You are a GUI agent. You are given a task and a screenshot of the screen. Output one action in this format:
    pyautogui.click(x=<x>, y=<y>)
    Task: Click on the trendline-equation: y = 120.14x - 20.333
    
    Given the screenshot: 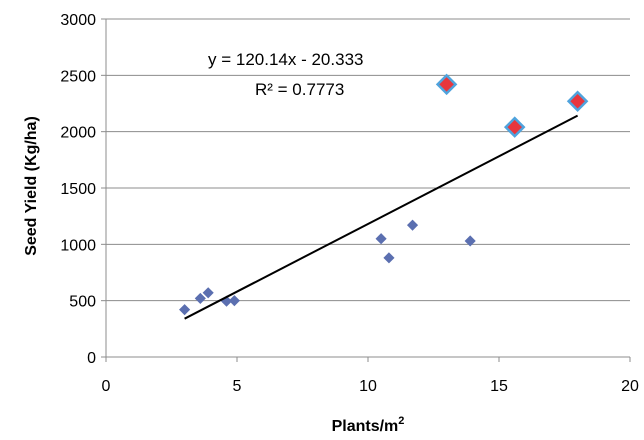 What is the action you would take?
    pyautogui.click(x=285, y=59)
    